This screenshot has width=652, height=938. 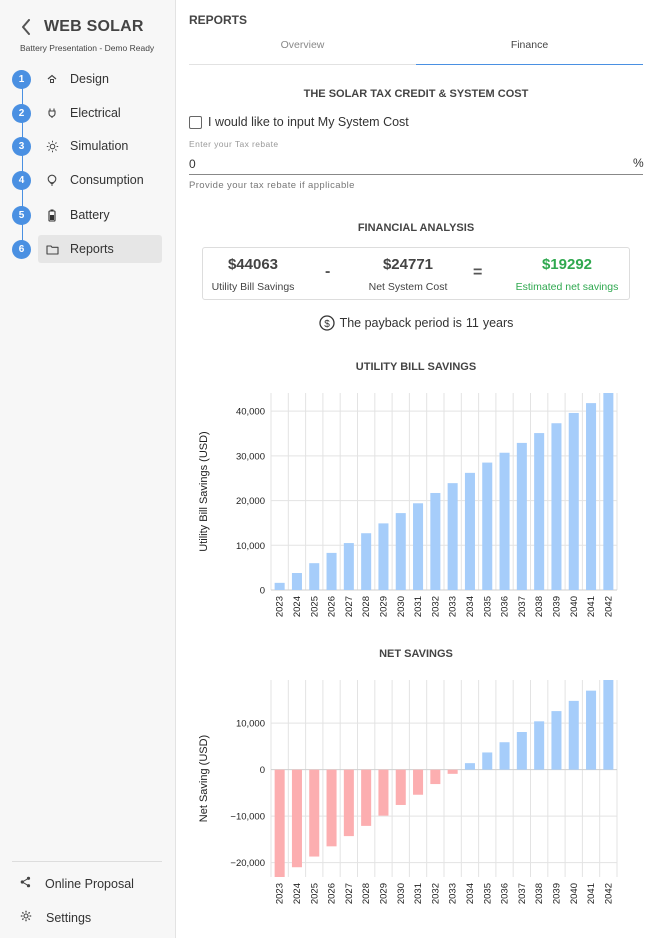 I want to click on settings-link: Settings, so click(x=55, y=918).